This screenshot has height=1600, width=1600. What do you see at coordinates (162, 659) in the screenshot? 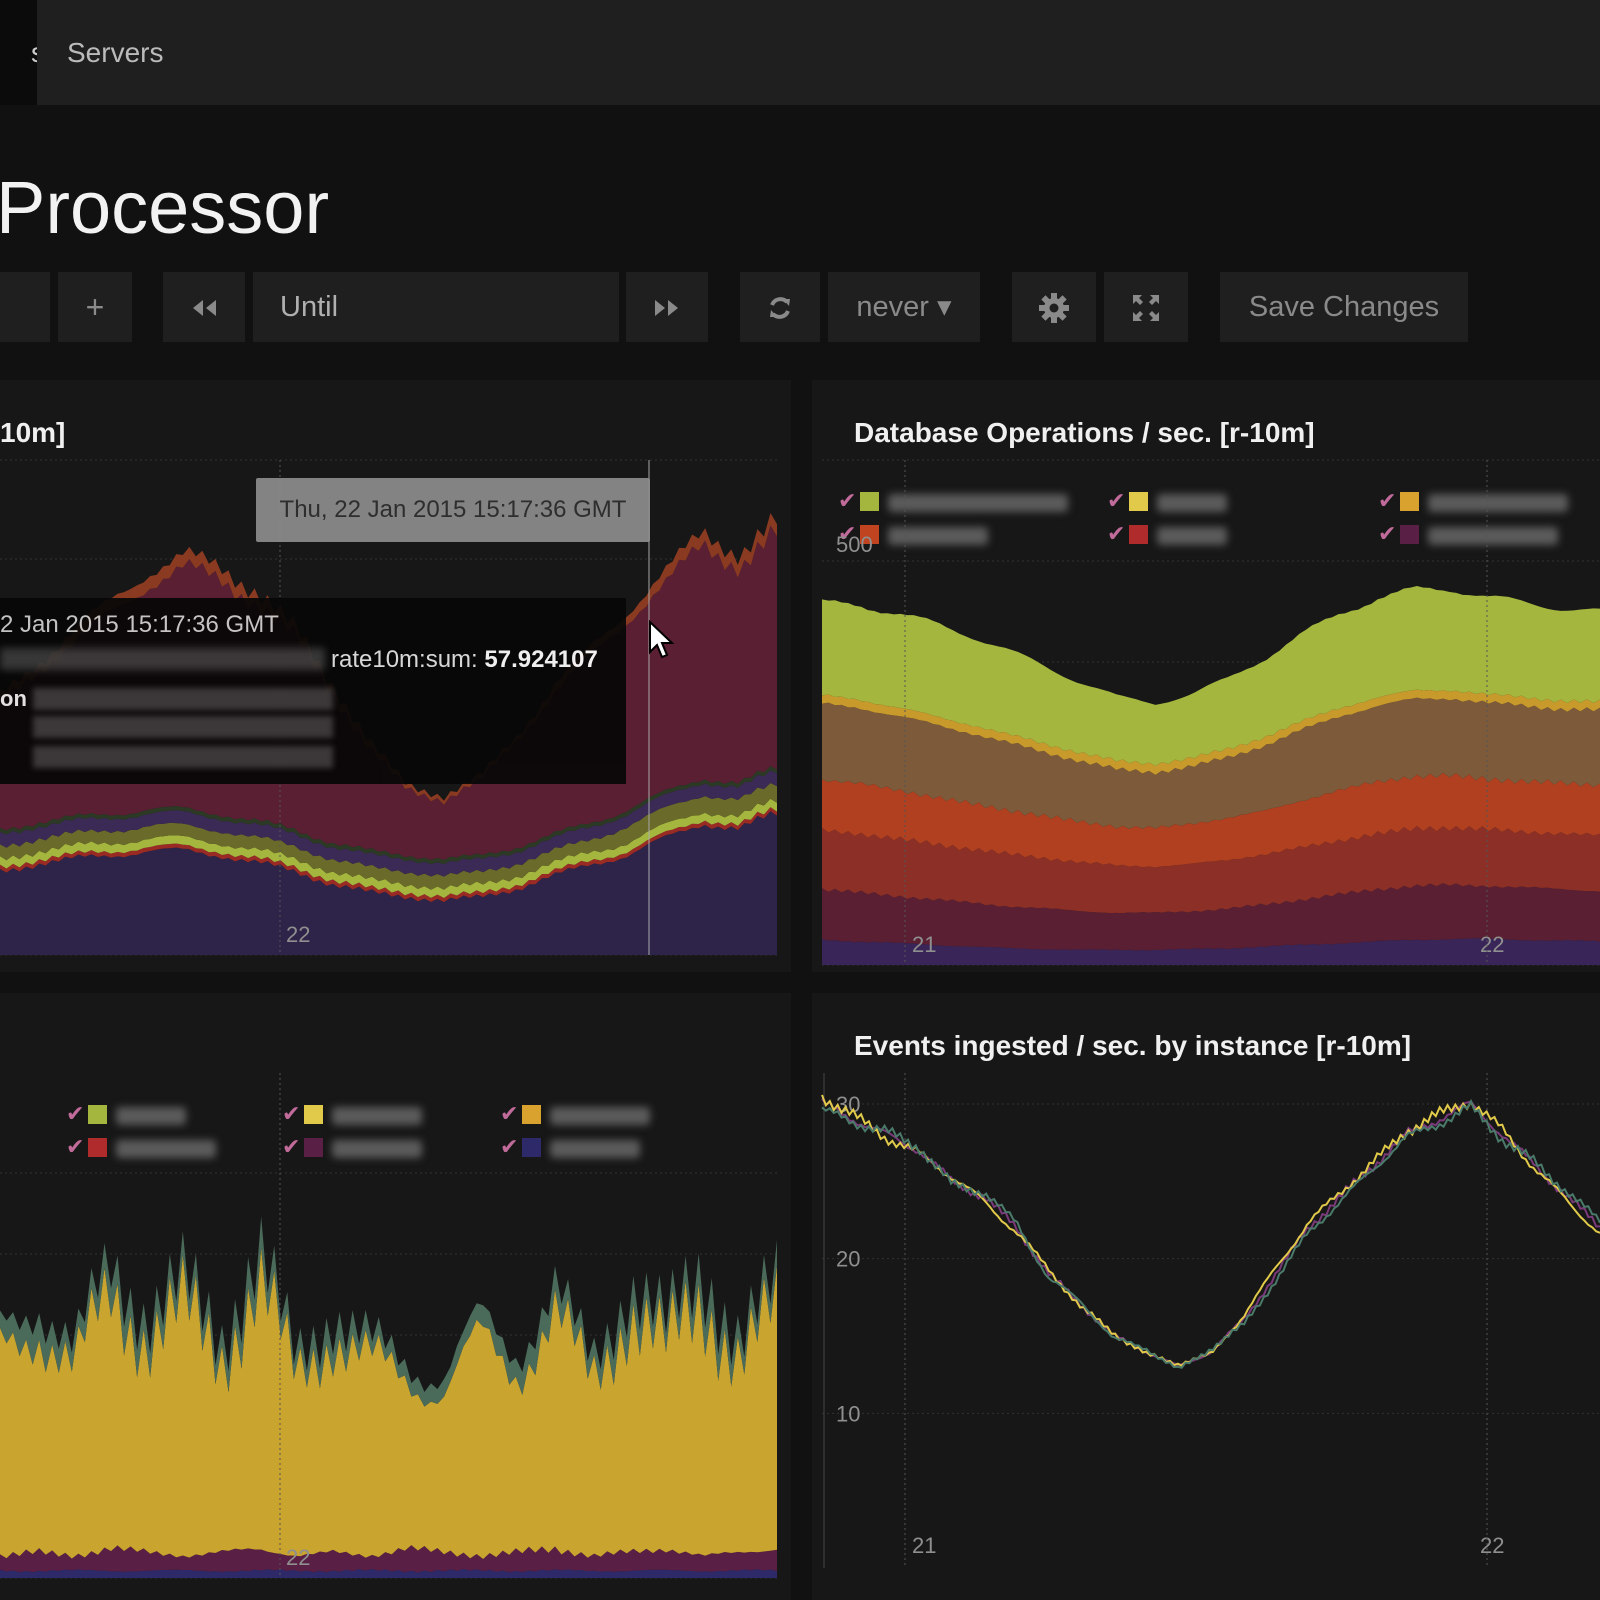
I see `tooltip-series-name-redacted` at bounding box center [162, 659].